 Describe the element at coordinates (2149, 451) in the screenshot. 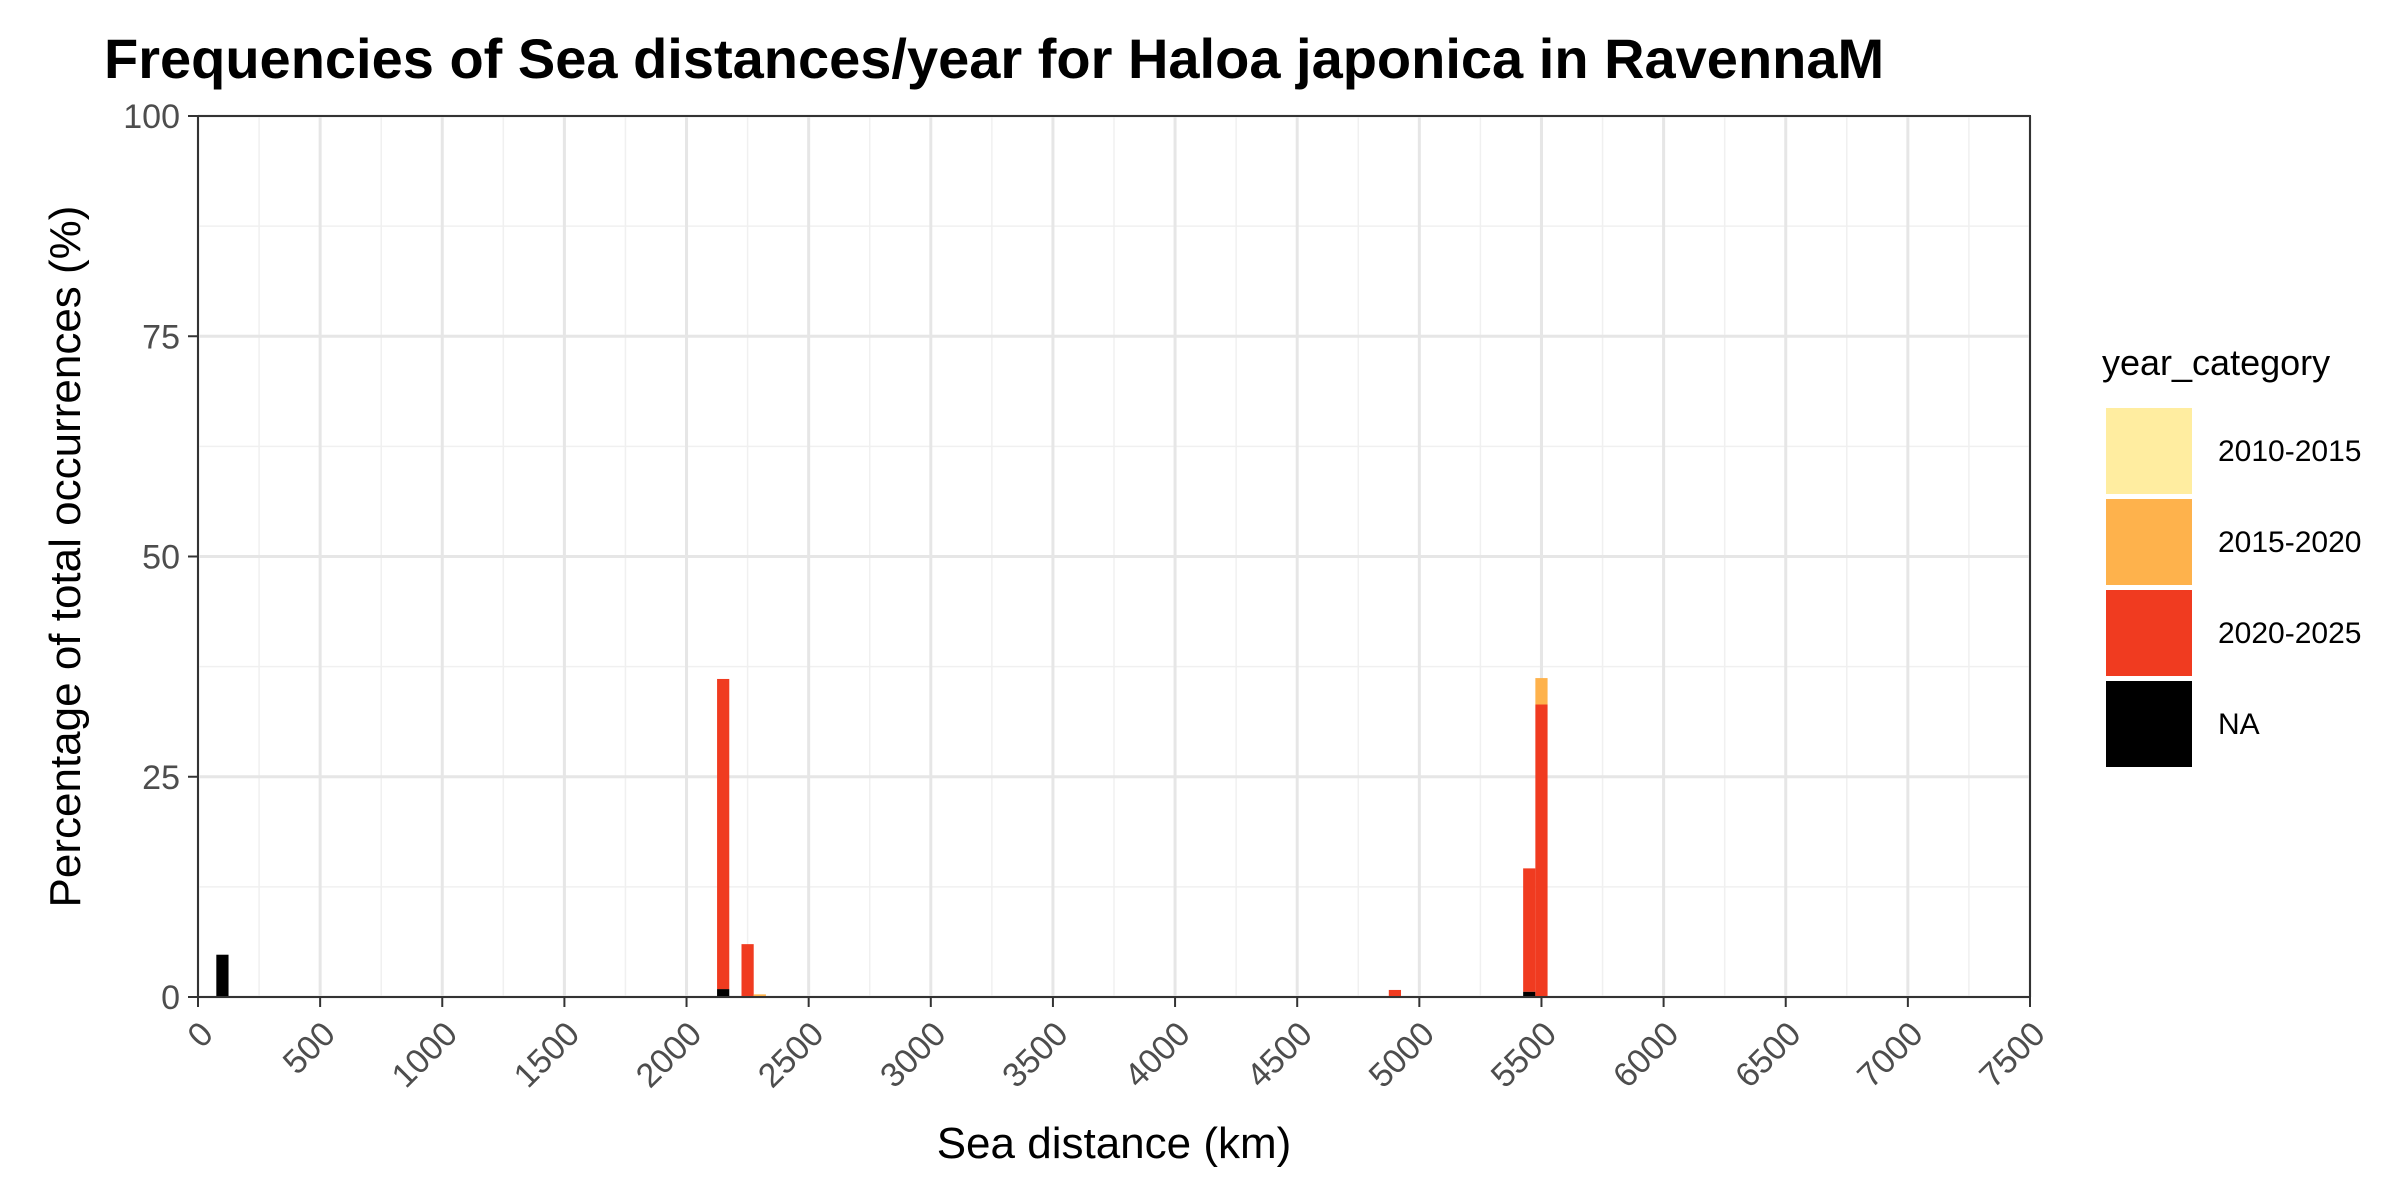

I see `legend-key-2010-2015` at that location.